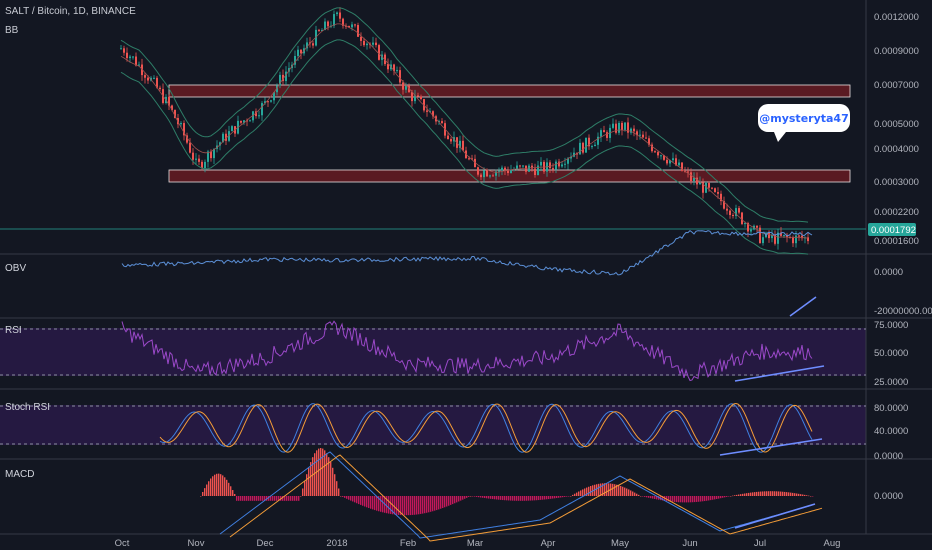  Describe the element at coordinates (896, 212) in the screenshot. I see `price-tick: 0.0002200` at that location.